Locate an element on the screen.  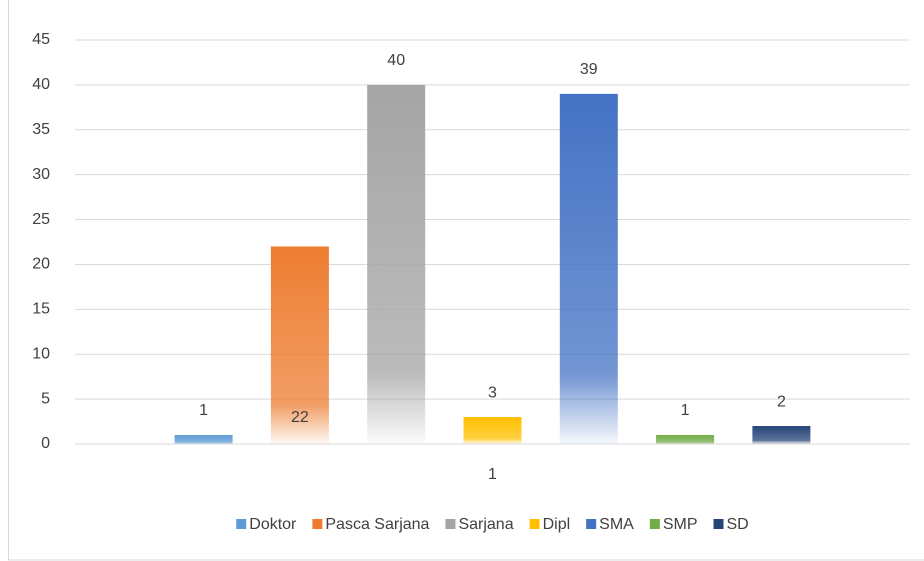
y-tick-label: 5 is located at coordinates (45, 398).